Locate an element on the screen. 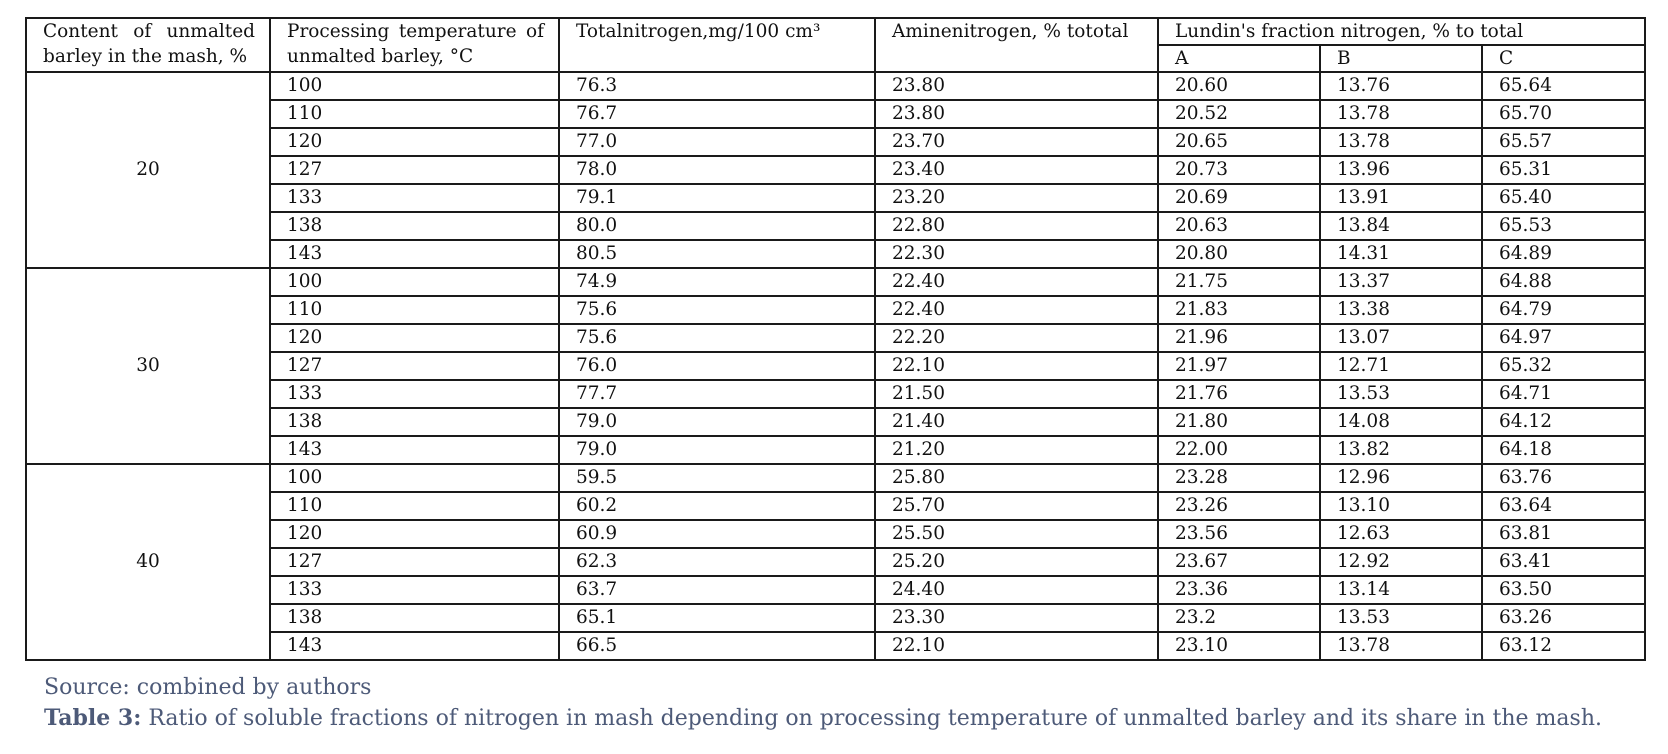  temperature-cell: 120 is located at coordinates (414, 534).